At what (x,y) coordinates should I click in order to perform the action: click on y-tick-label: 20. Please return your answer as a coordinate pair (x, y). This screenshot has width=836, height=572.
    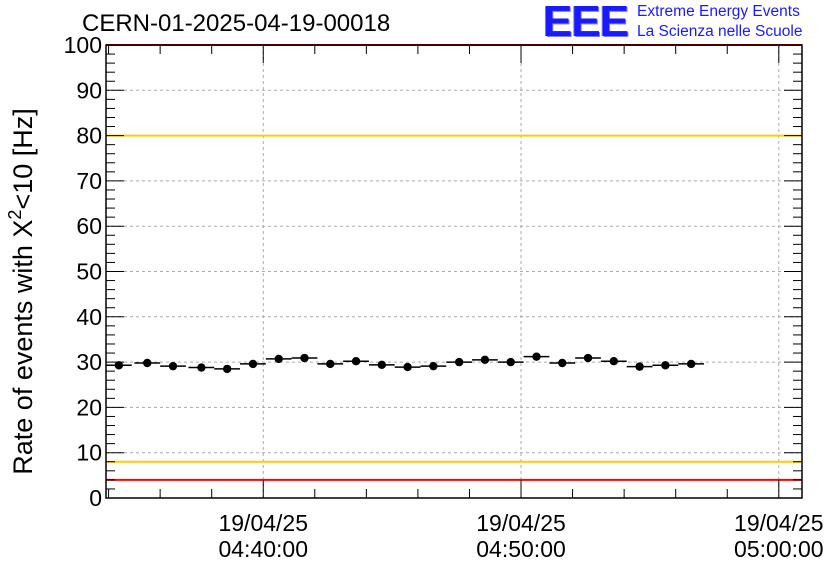
    Looking at the image, I should click on (89, 407).